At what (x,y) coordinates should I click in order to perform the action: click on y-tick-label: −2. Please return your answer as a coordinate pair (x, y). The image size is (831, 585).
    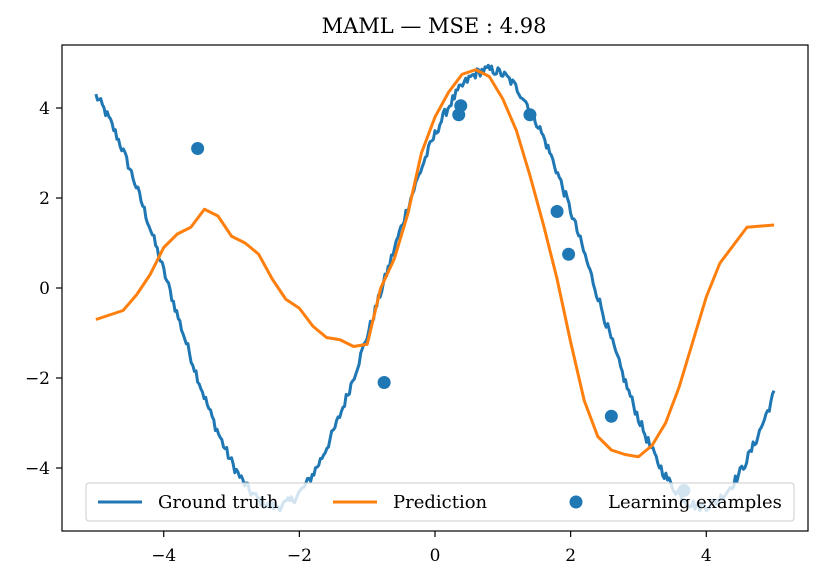
    Looking at the image, I should click on (37, 379).